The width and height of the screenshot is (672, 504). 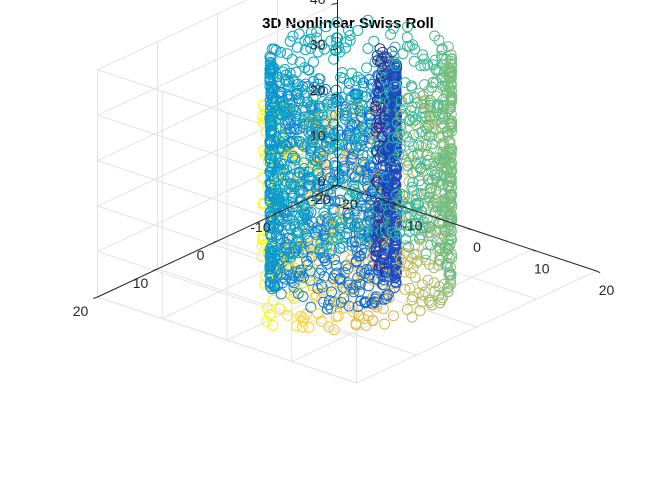 I want to click on z-tick-mark, so click(x=334, y=185).